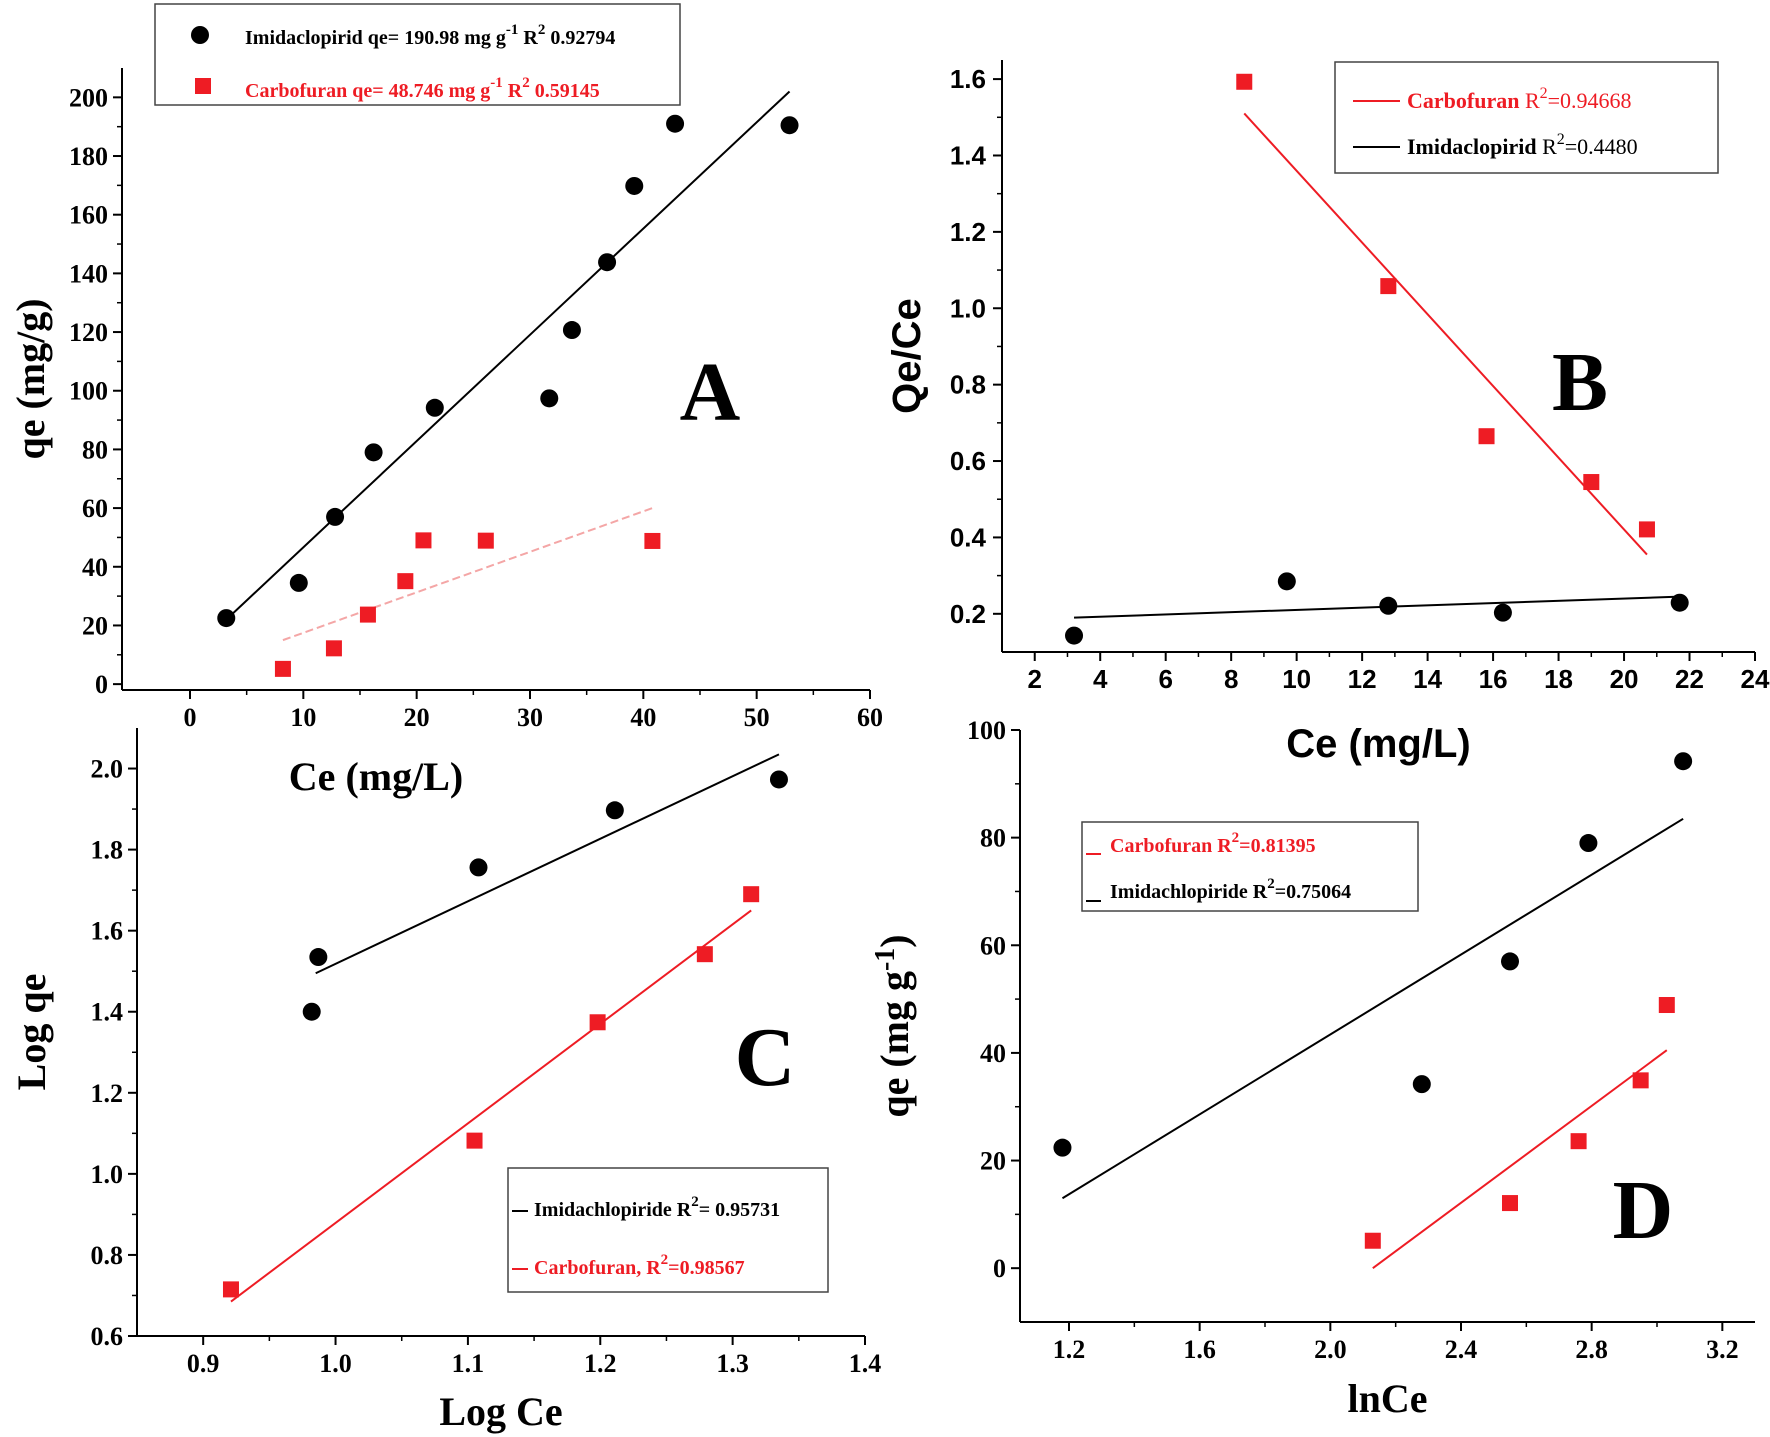 This screenshot has height=1437, width=1770. I want to click on x-tick-label-d: 1.6, so click(1199, 1349).